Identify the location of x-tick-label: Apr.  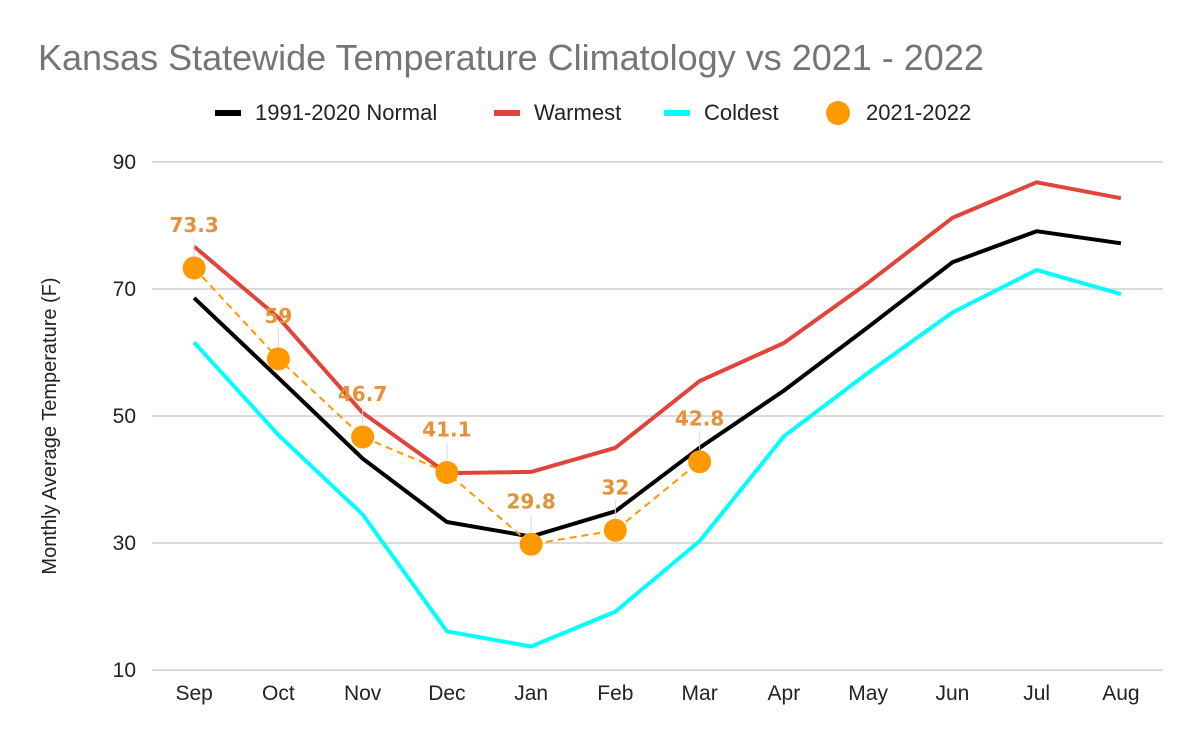
(784, 693).